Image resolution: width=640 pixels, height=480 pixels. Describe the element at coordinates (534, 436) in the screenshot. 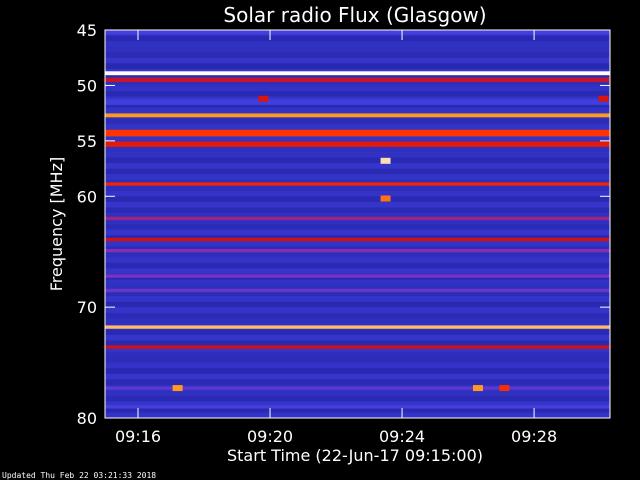

I see `x-tick-label: 09:28` at that location.